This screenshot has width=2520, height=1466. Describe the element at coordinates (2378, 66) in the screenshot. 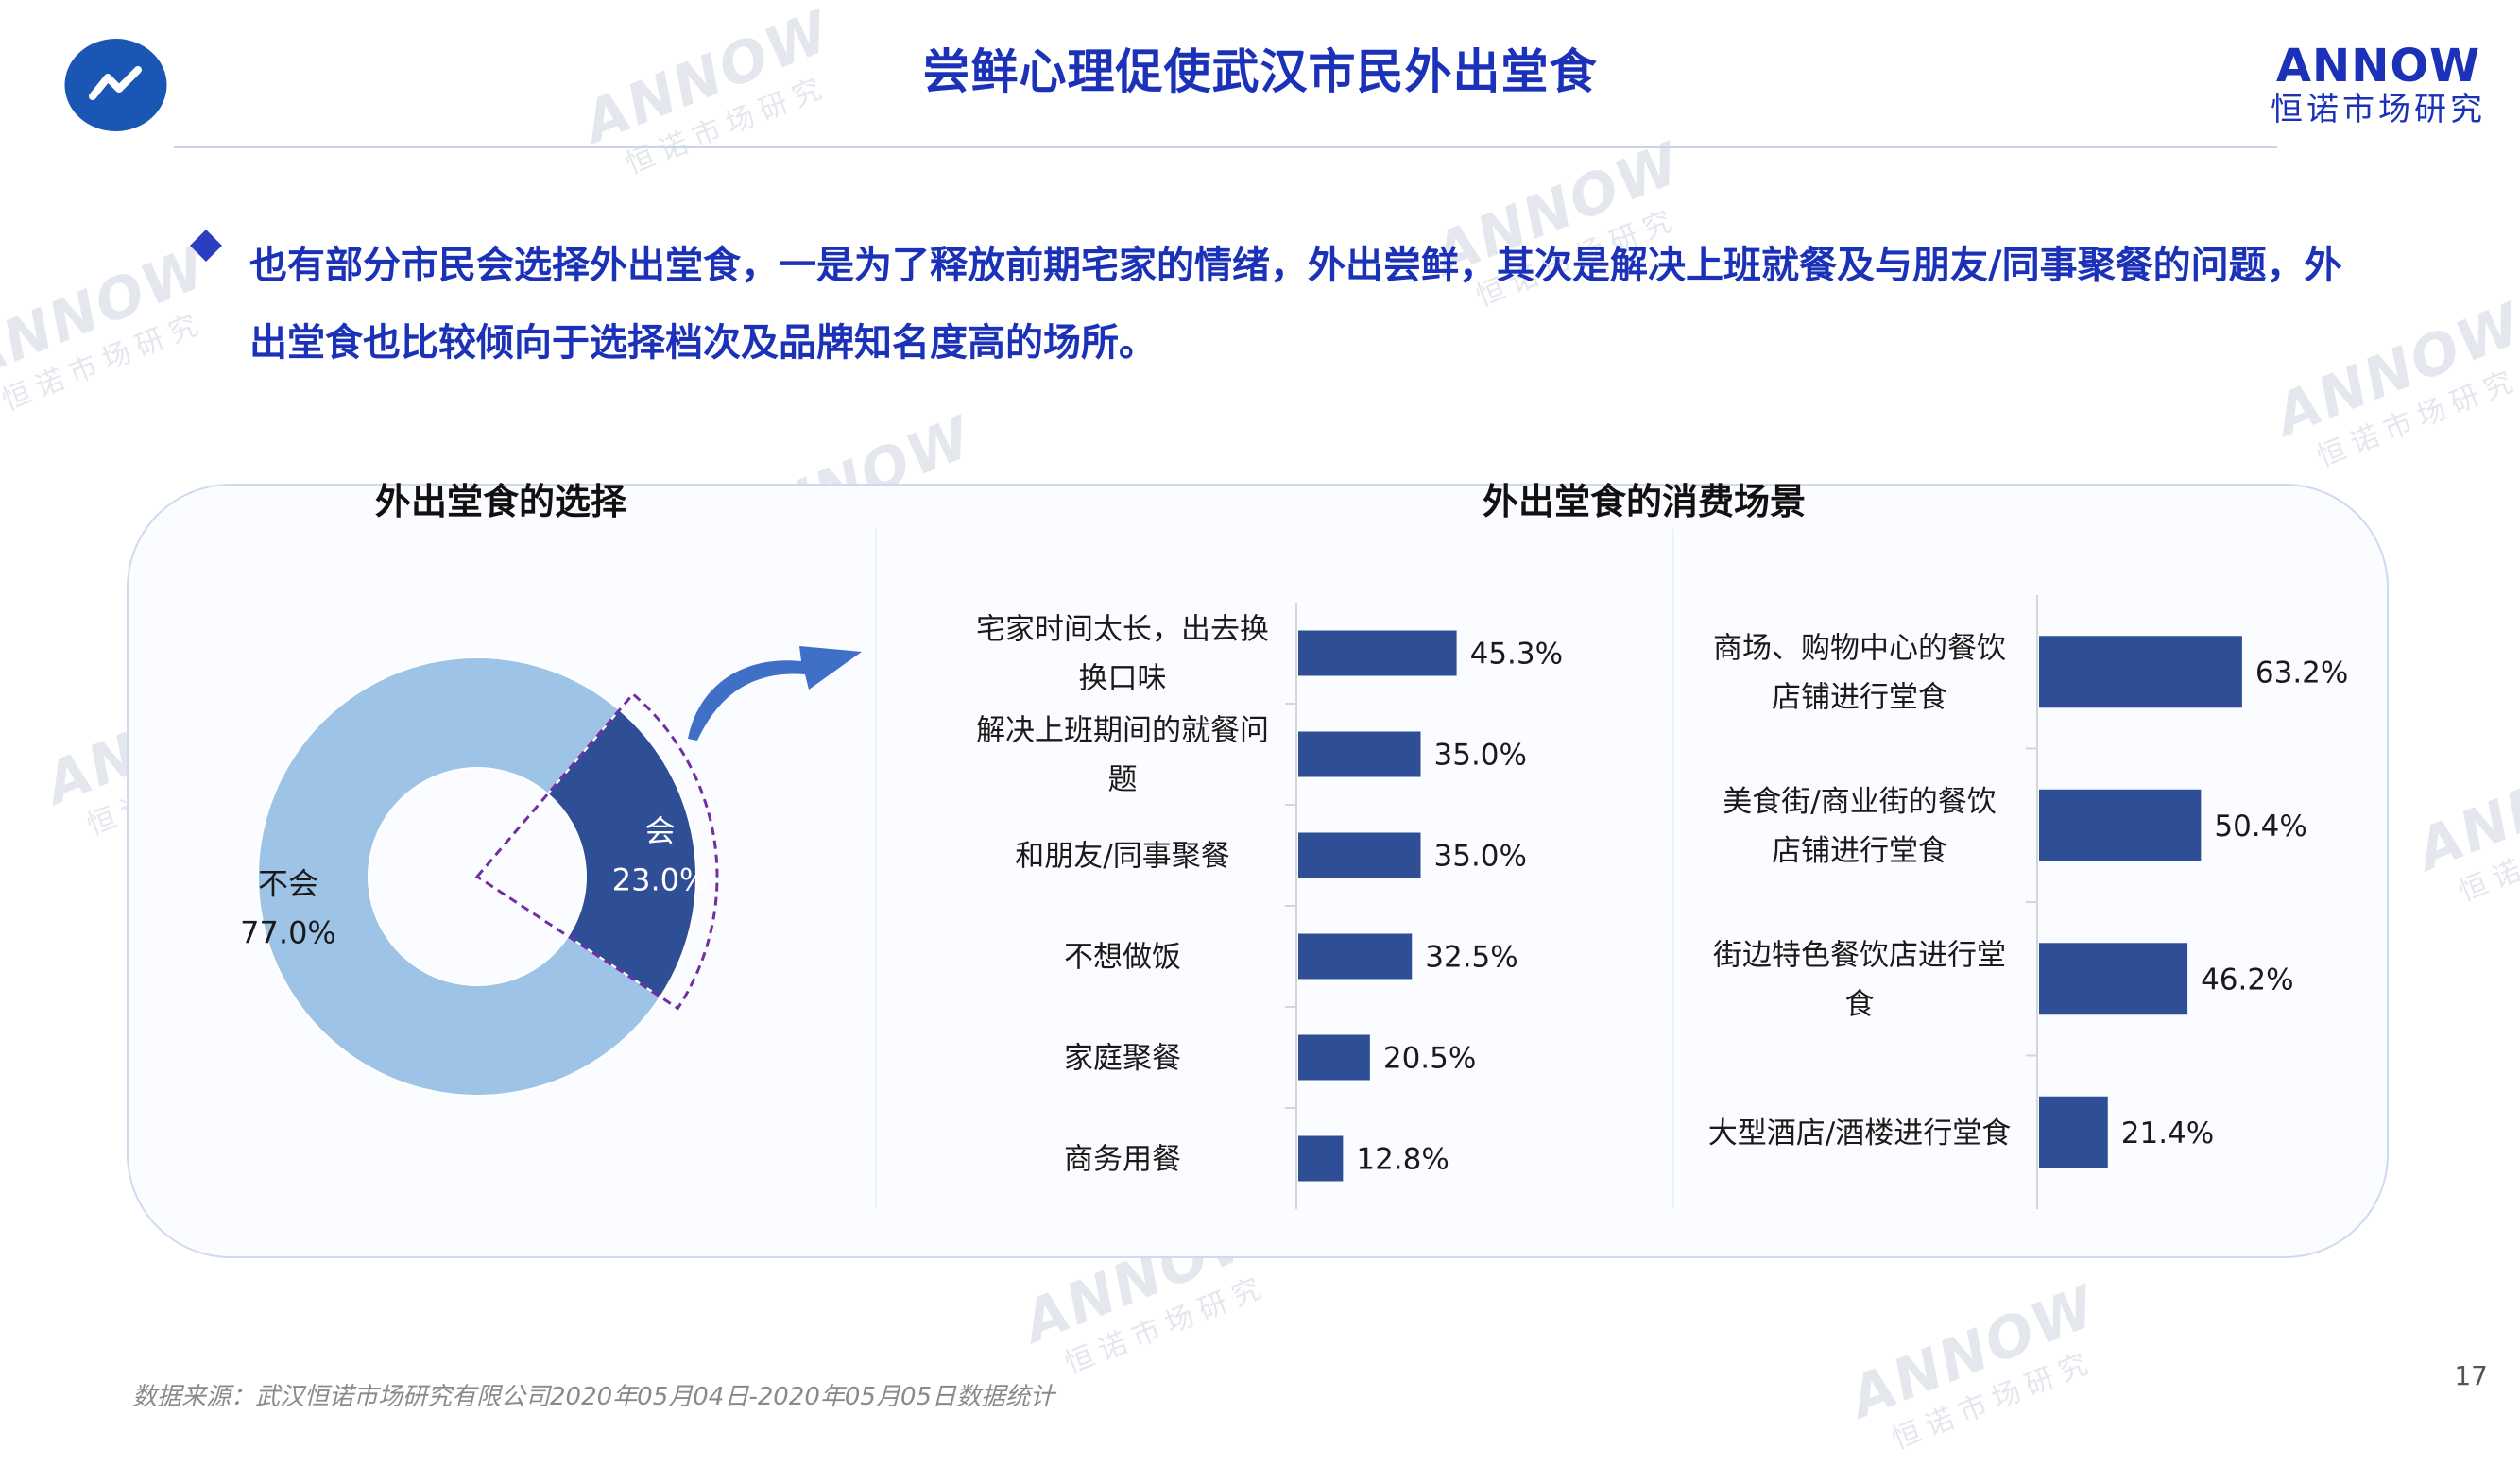

I see `brand-name-en: ANNOW` at that location.